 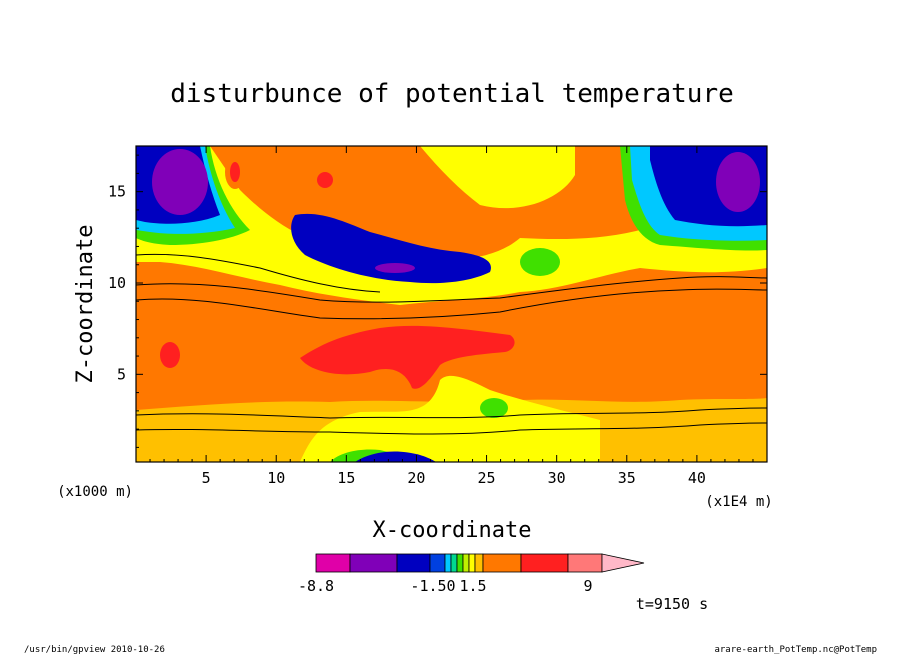 I want to click on footer-right: arare-earth_PotTemp.nc@PotTemp, so click(x=795, y=649).